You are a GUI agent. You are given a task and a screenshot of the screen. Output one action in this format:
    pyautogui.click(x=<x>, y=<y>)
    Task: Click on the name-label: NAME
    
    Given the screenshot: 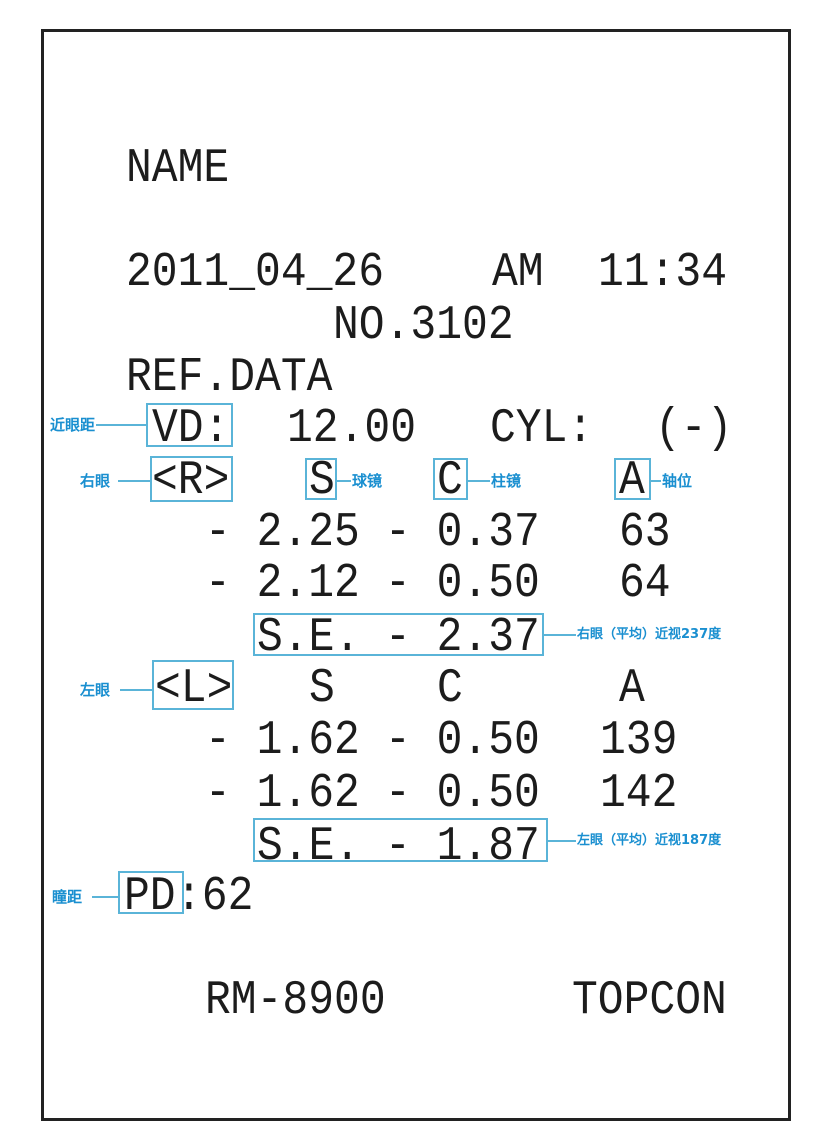 What is the action you would take?
    pyautogui.click(x=178, y=168)
    